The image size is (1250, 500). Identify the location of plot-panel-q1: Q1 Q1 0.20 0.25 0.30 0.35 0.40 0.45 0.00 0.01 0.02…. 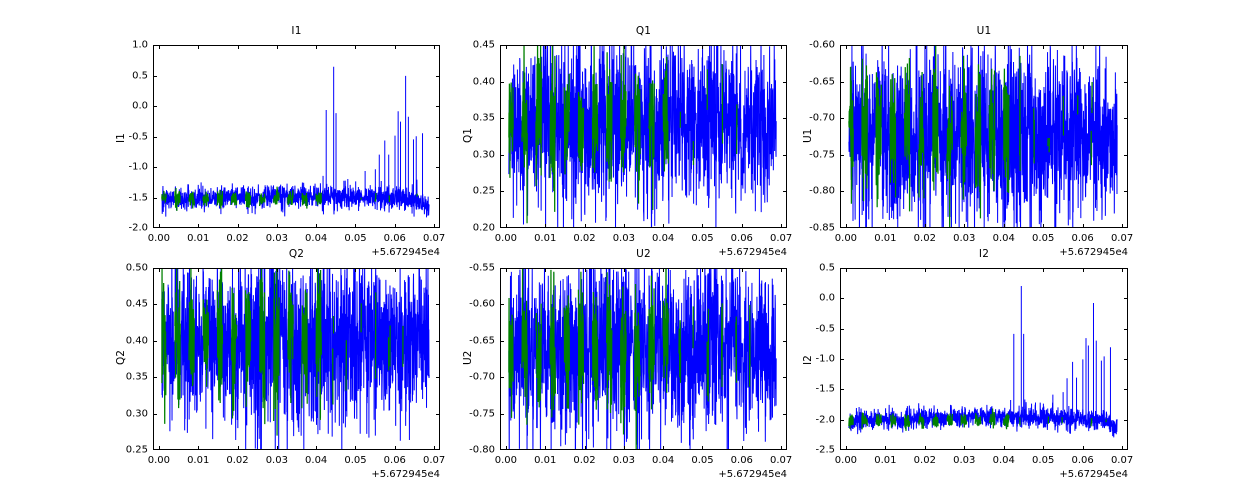
(627, 141).